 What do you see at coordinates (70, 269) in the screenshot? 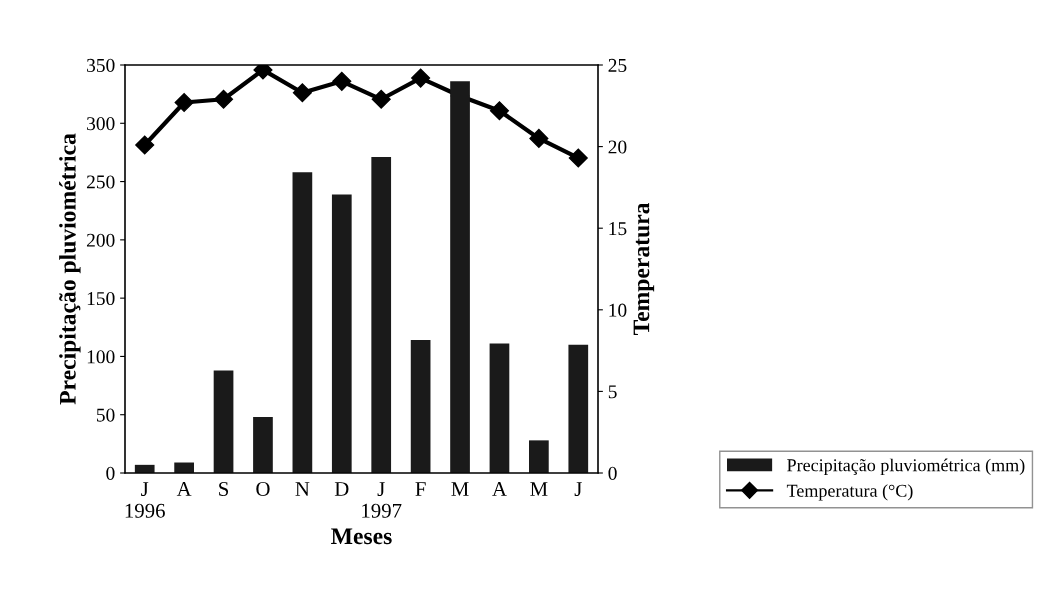
I see `y-axis-title: Precipitação pluviométrica` at bounding box center [70, 269].